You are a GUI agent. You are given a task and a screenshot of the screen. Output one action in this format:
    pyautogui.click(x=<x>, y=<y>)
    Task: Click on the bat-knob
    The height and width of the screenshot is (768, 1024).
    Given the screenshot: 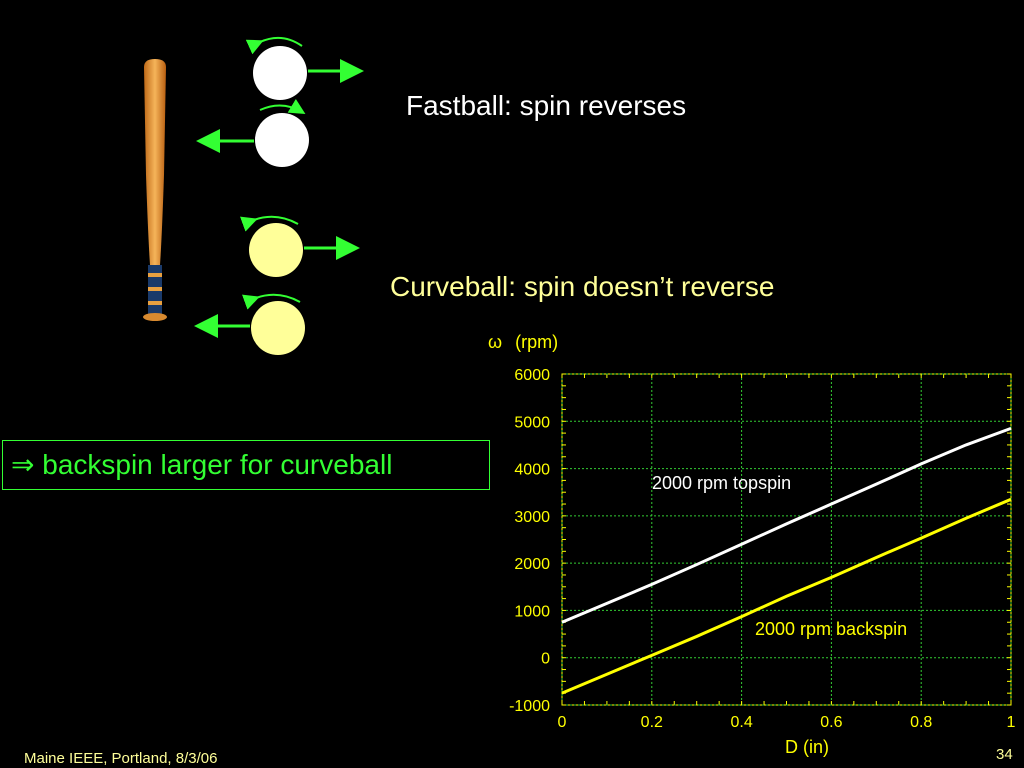 What is the action you would take?
    pyautogui.click(x=155, y=317)
    